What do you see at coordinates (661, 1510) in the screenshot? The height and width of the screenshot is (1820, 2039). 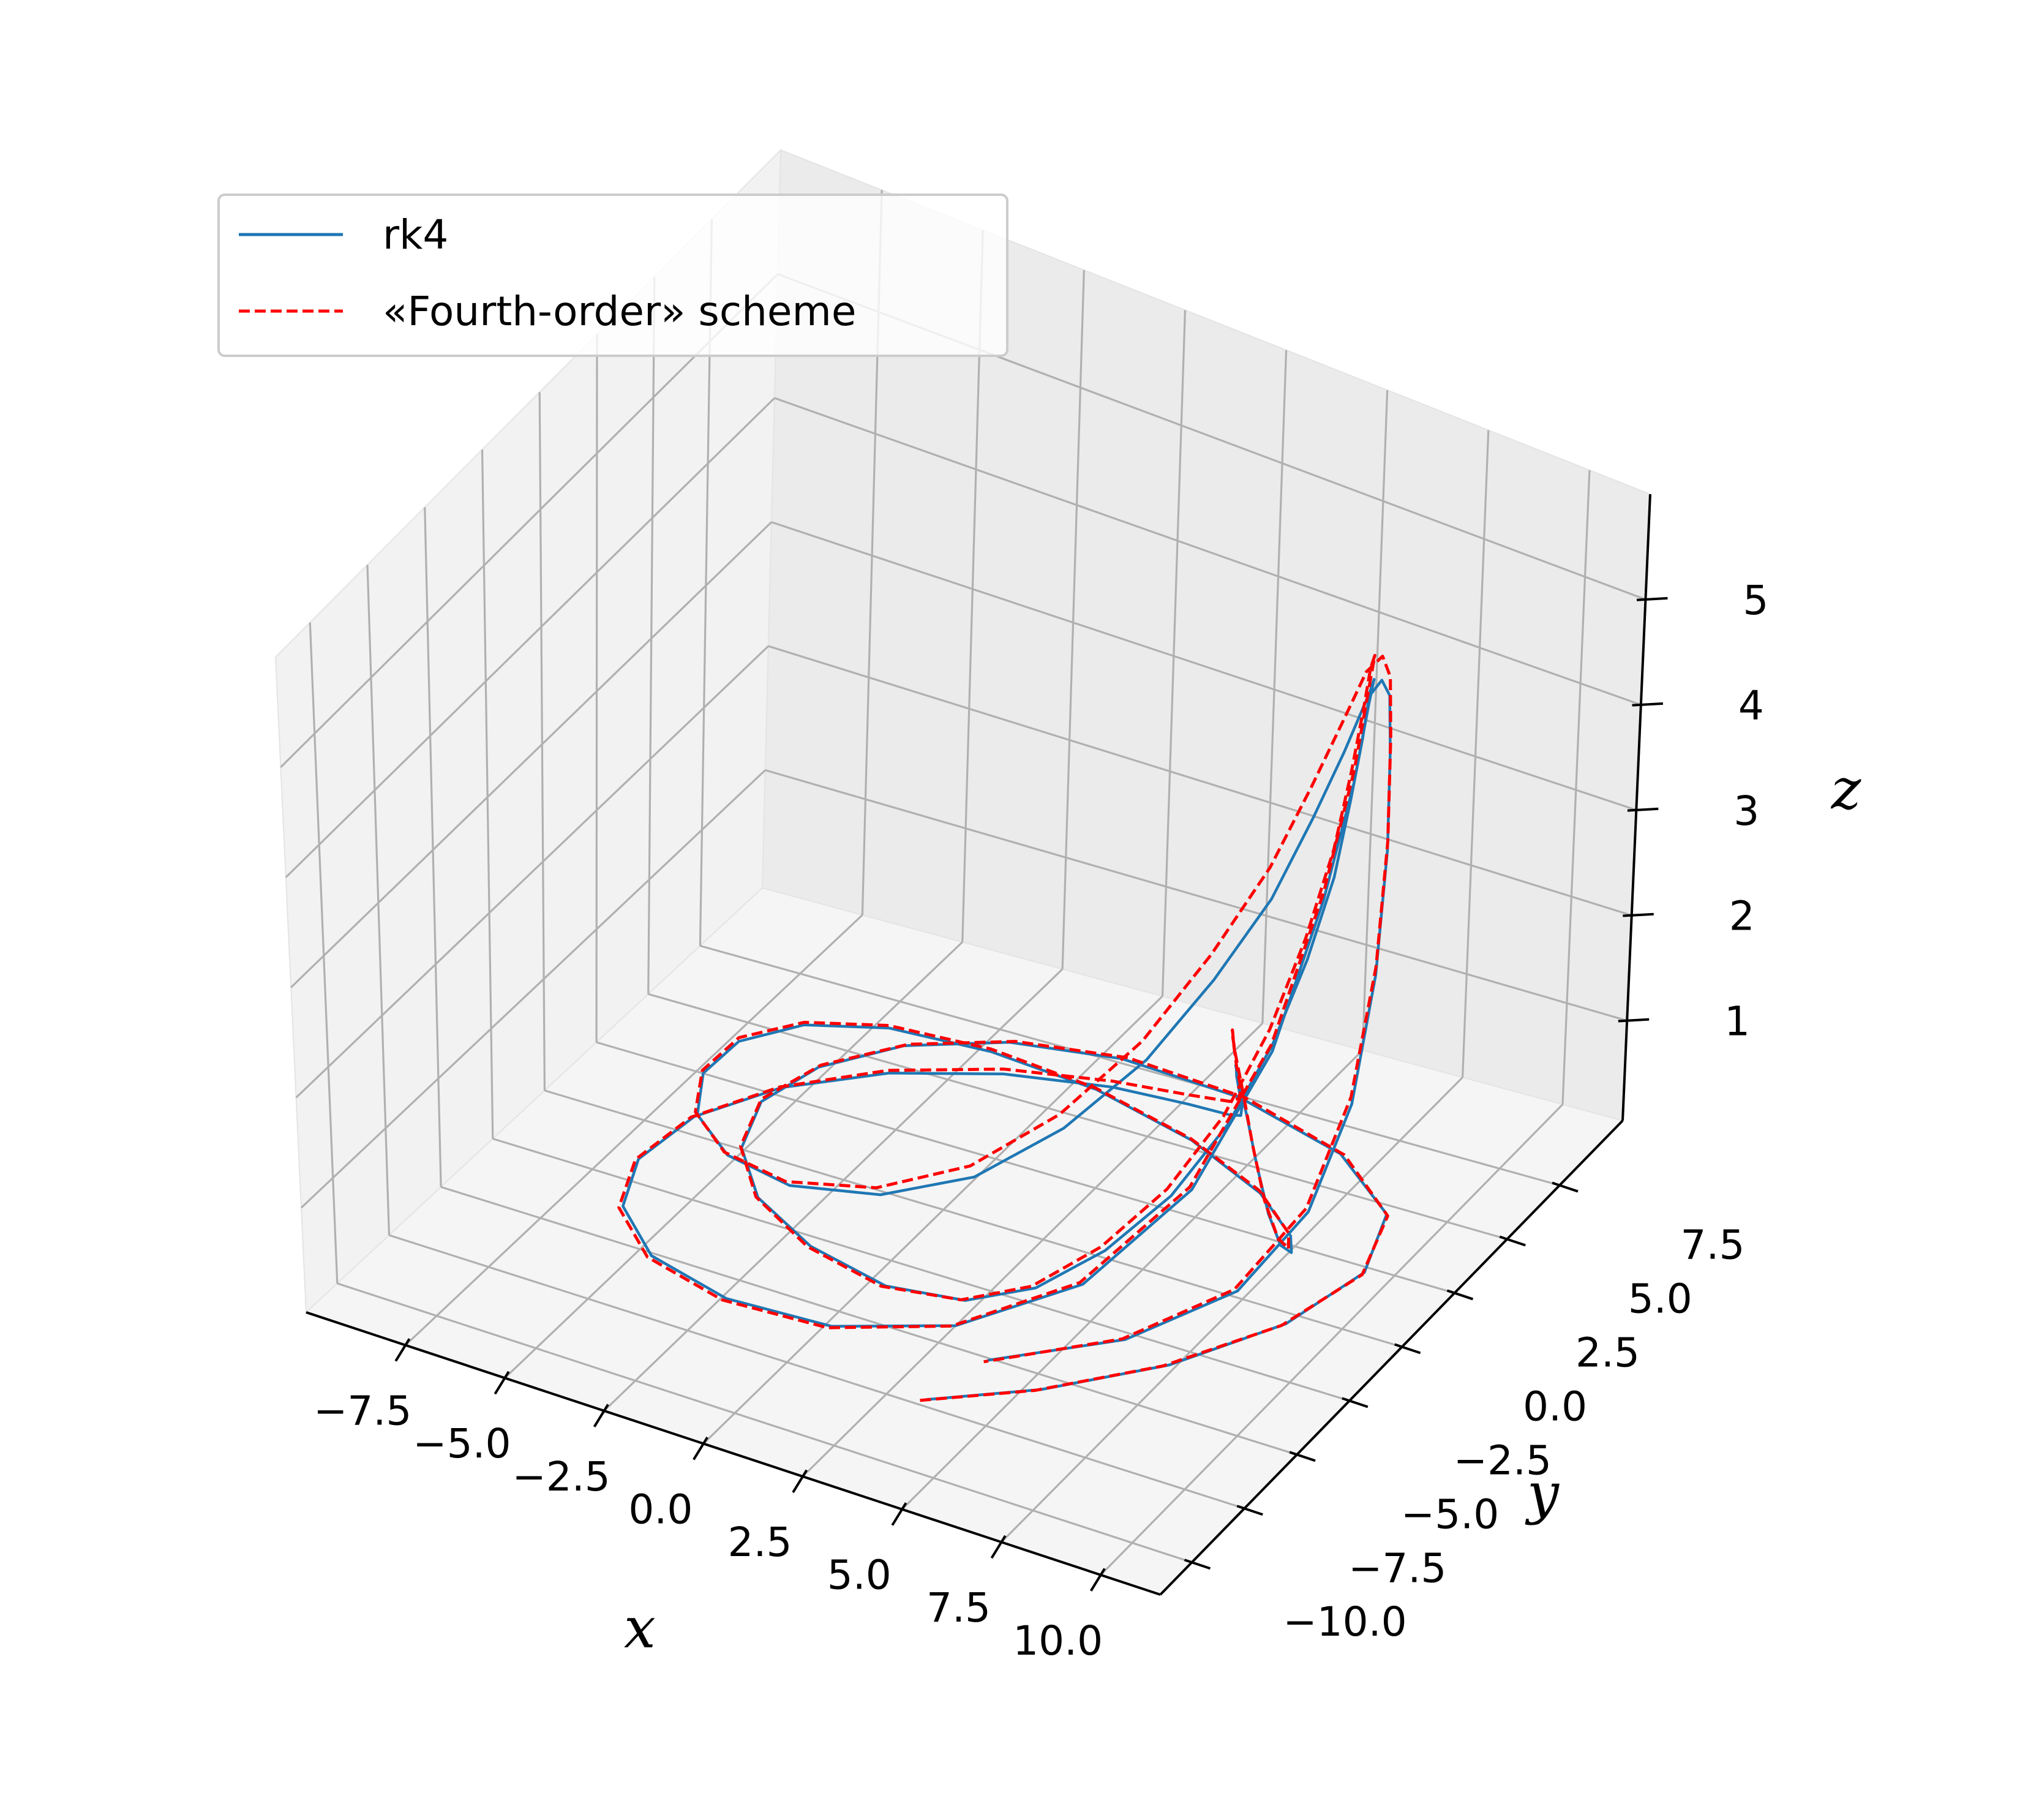 I see `x-tick-label: 0.0` at bounding box center [661, 1510].